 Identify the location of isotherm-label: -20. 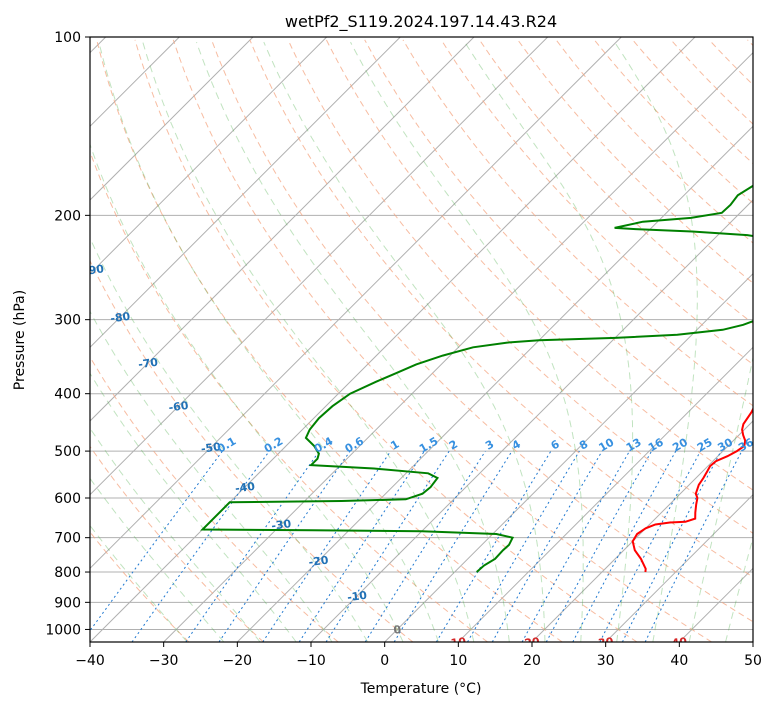
(319, 562).